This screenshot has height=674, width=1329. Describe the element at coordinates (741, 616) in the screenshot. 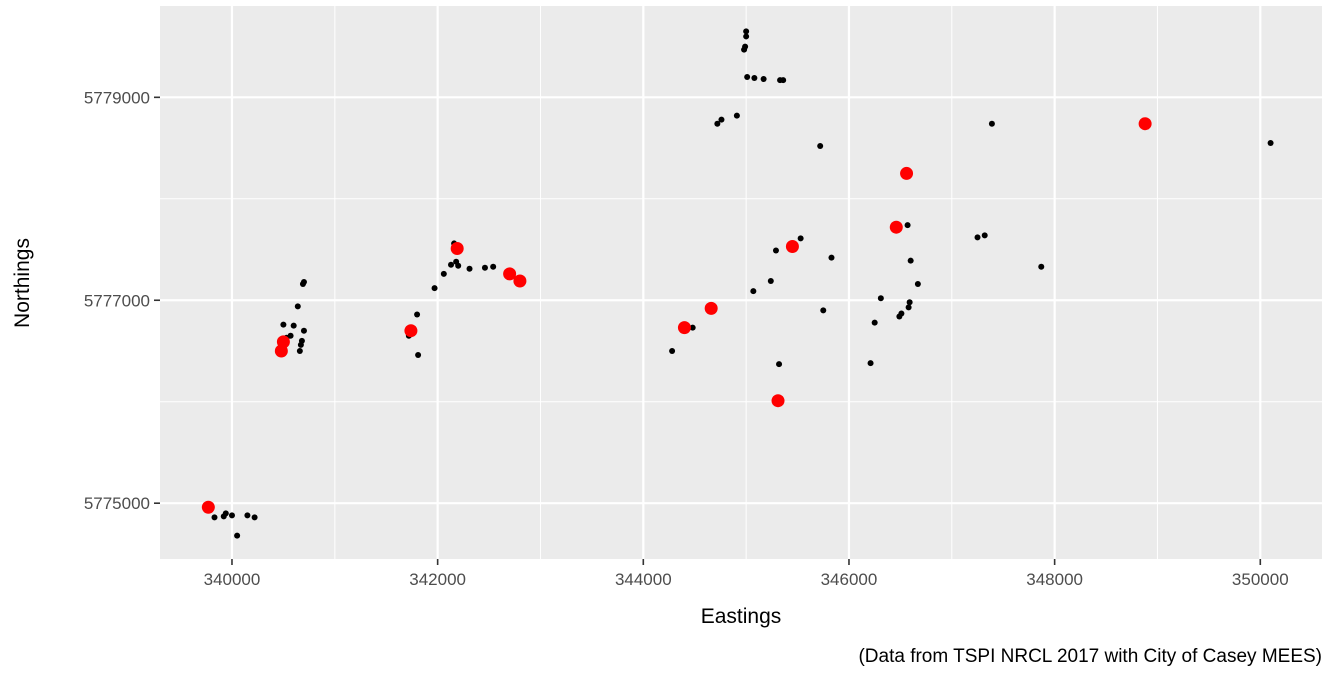

I see `x-axis-title: Eastings` at that location.